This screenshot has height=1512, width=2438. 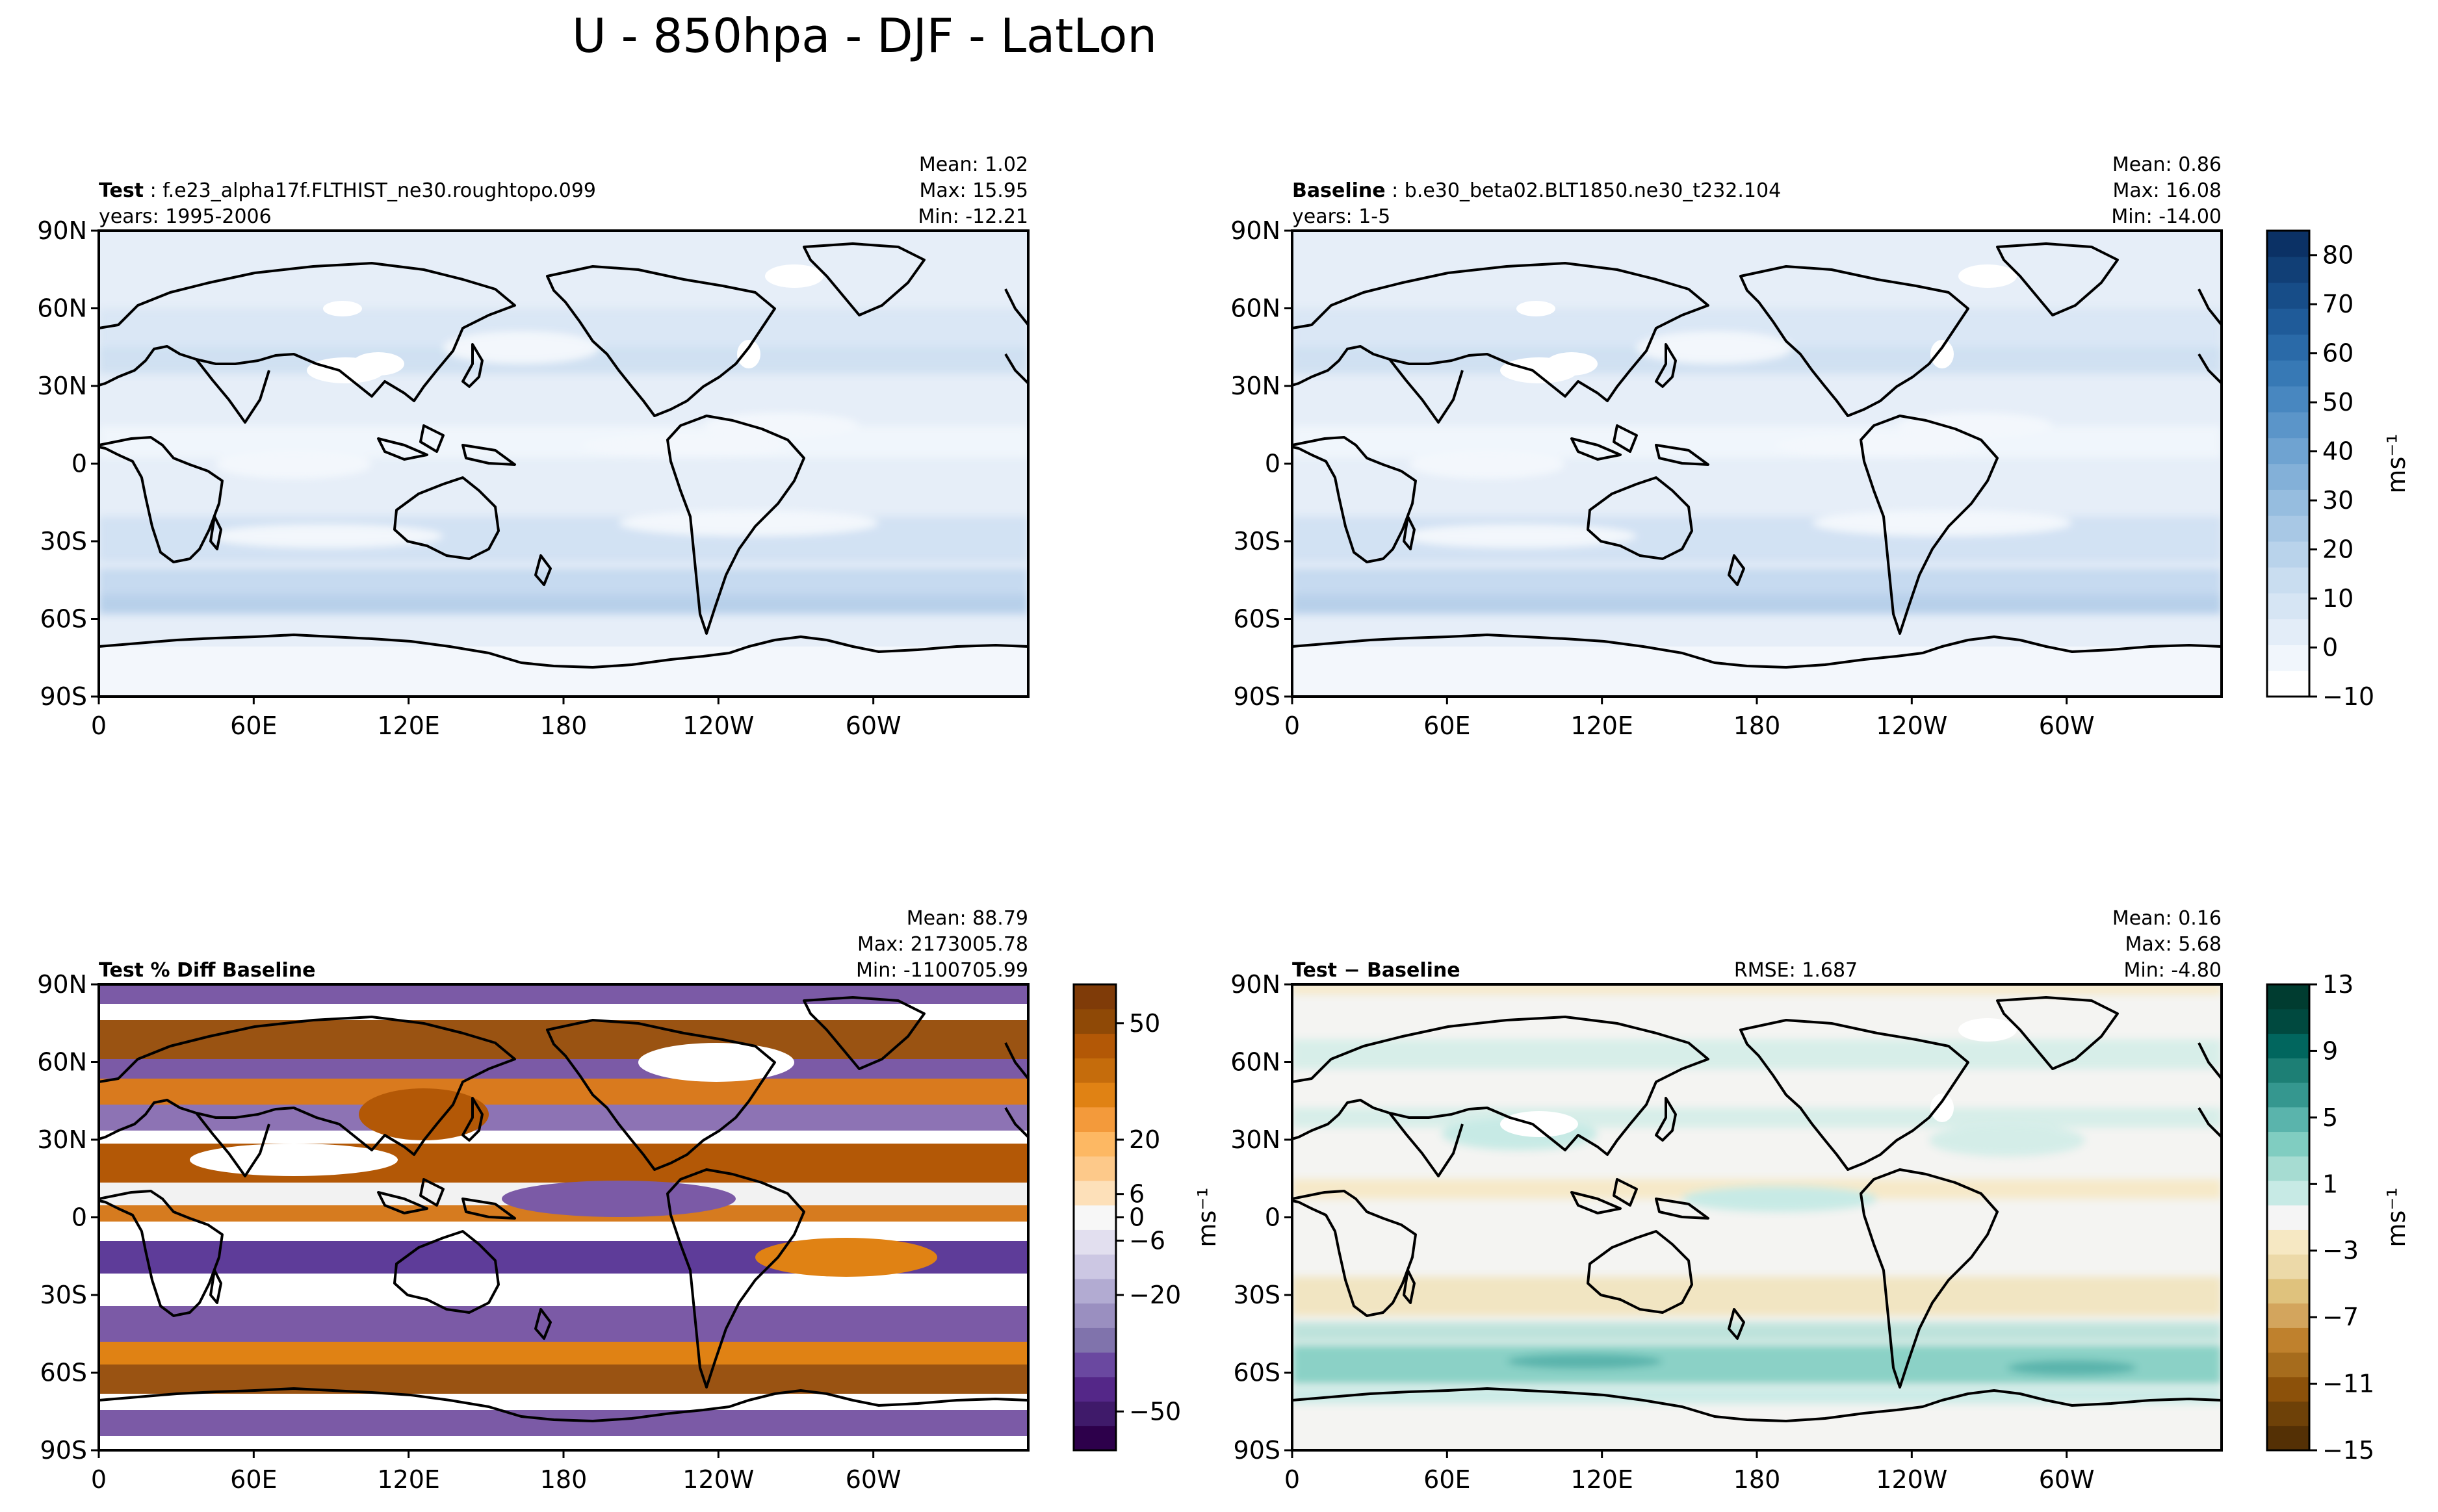 I want to click on colorbar-tick-label: 9, so click(x=2330, y=1050).